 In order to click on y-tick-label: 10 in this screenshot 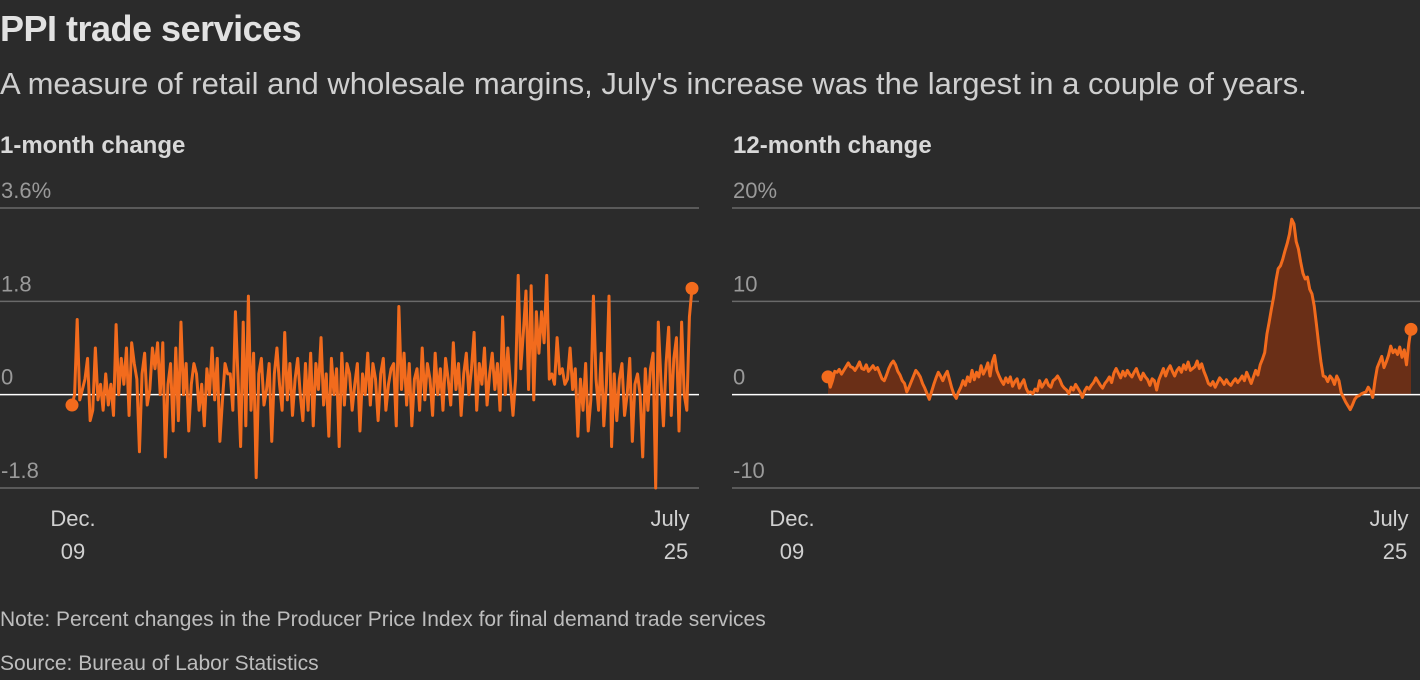, I will do `click(745, 283)`.